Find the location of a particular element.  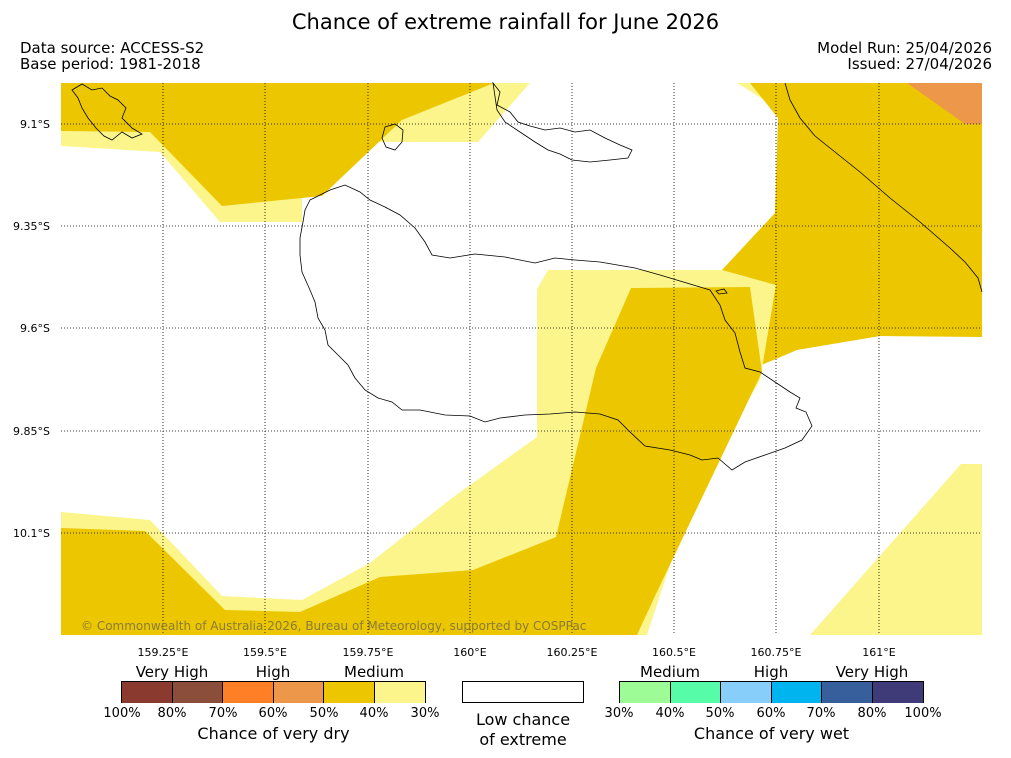

lon-label: 160.75°E is located at coordinates (776, 652).